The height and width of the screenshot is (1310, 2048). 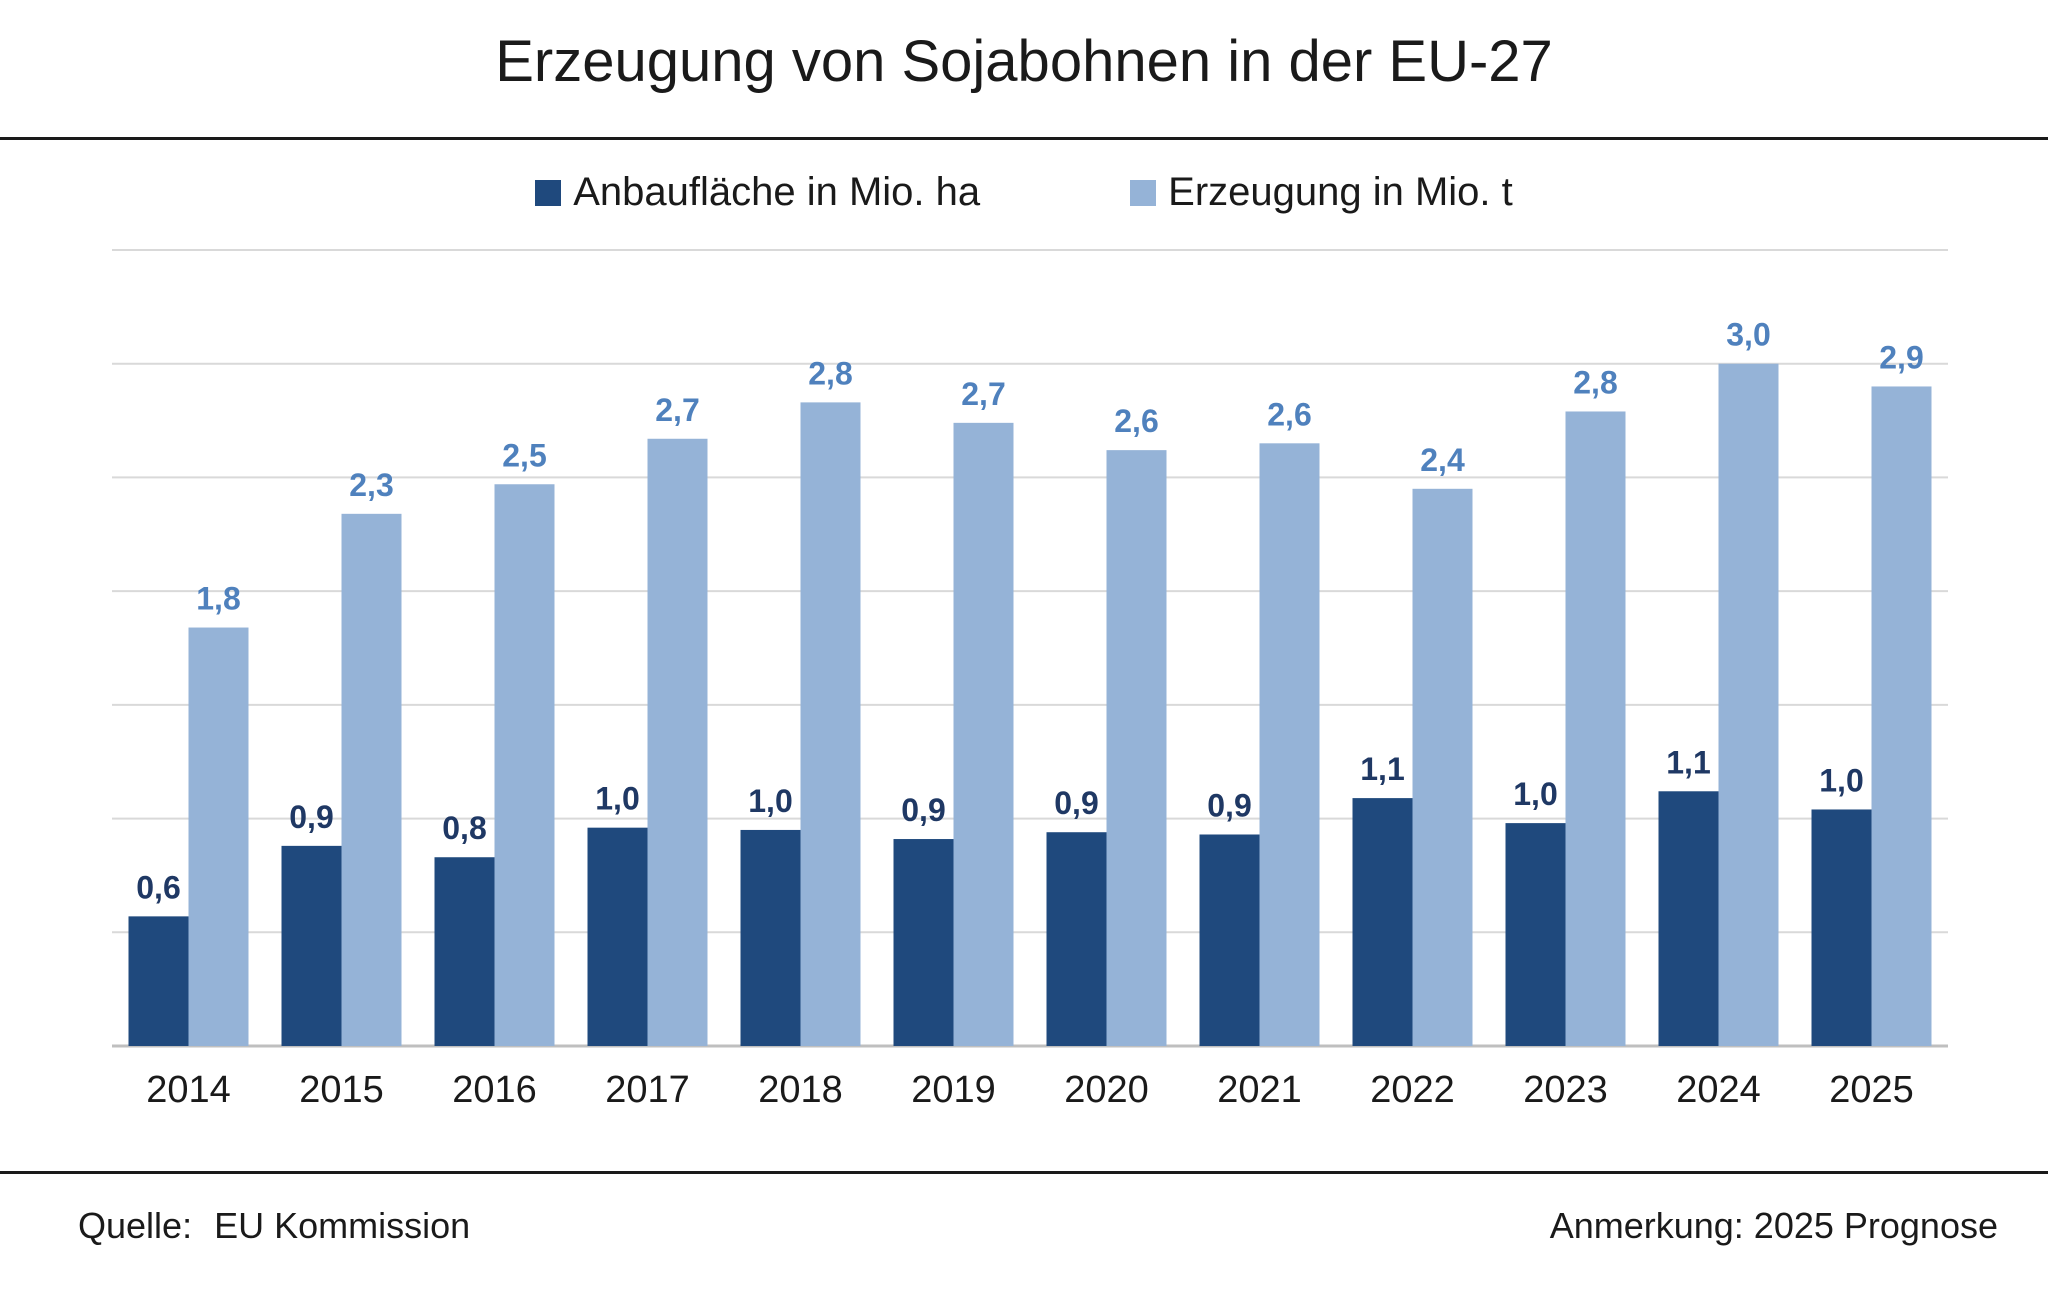 I want to click on x-tick-label: 2017, so click(x=647, y=1090).